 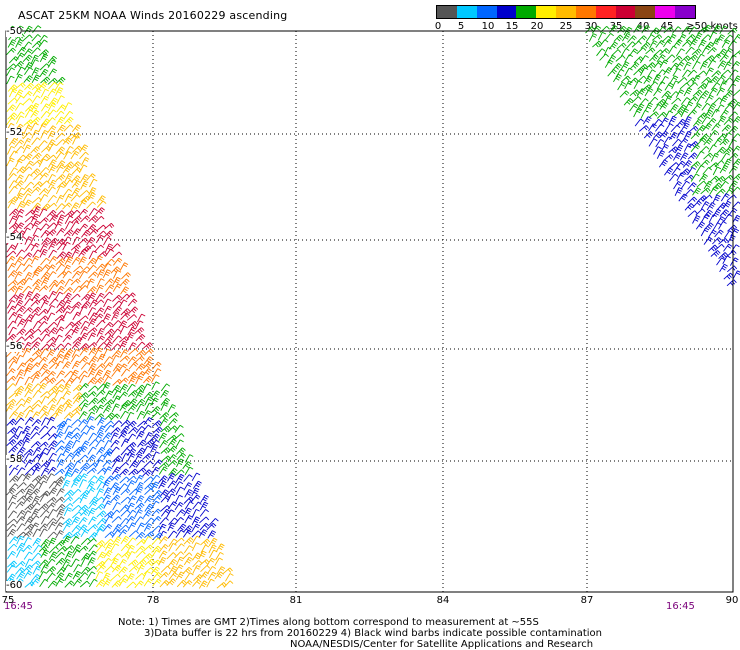 I want to click on colorbar-tick-label: 30, so click(x=591, y=26).